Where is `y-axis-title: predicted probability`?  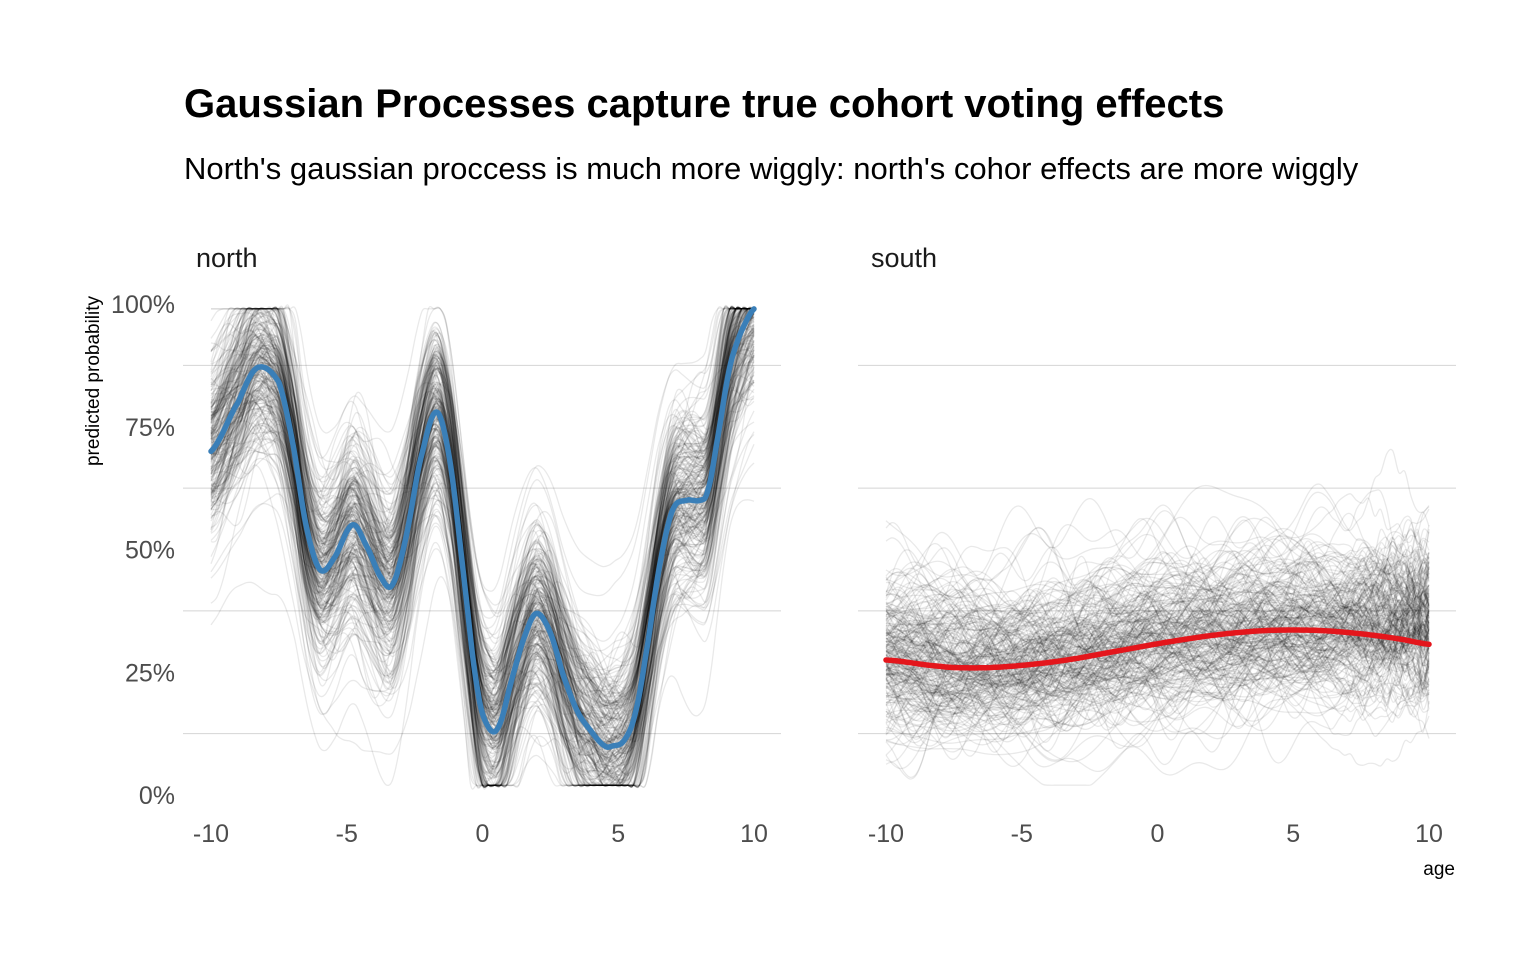
y-axis-title: predicted probability is located at coordinates (93, 380).